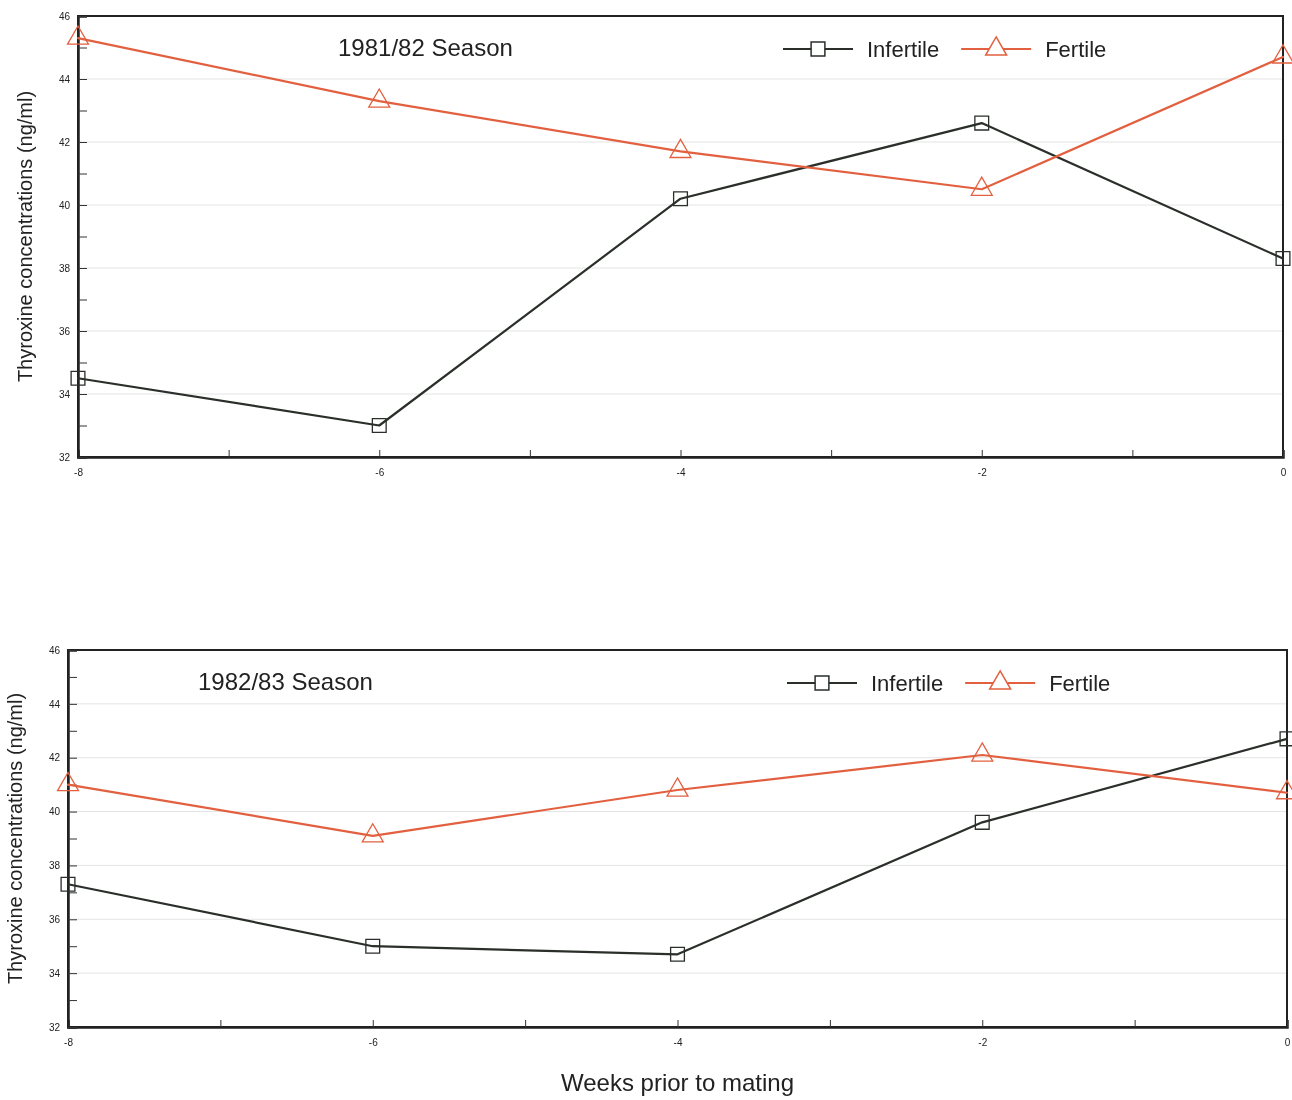 This screenshot has height=1100, width=1292. What do you see at coordinates (677, 1082) in the screenshot?
I see `x-axis-title: Weeks prior to mating` at bounding box center [677, 1082].